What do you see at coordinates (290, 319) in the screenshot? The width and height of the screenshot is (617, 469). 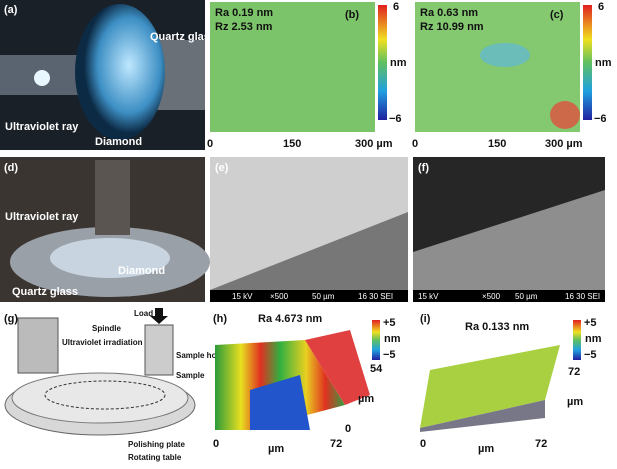 I see `stat: Ra 4.673 nm` at bounding box center [290, 319].